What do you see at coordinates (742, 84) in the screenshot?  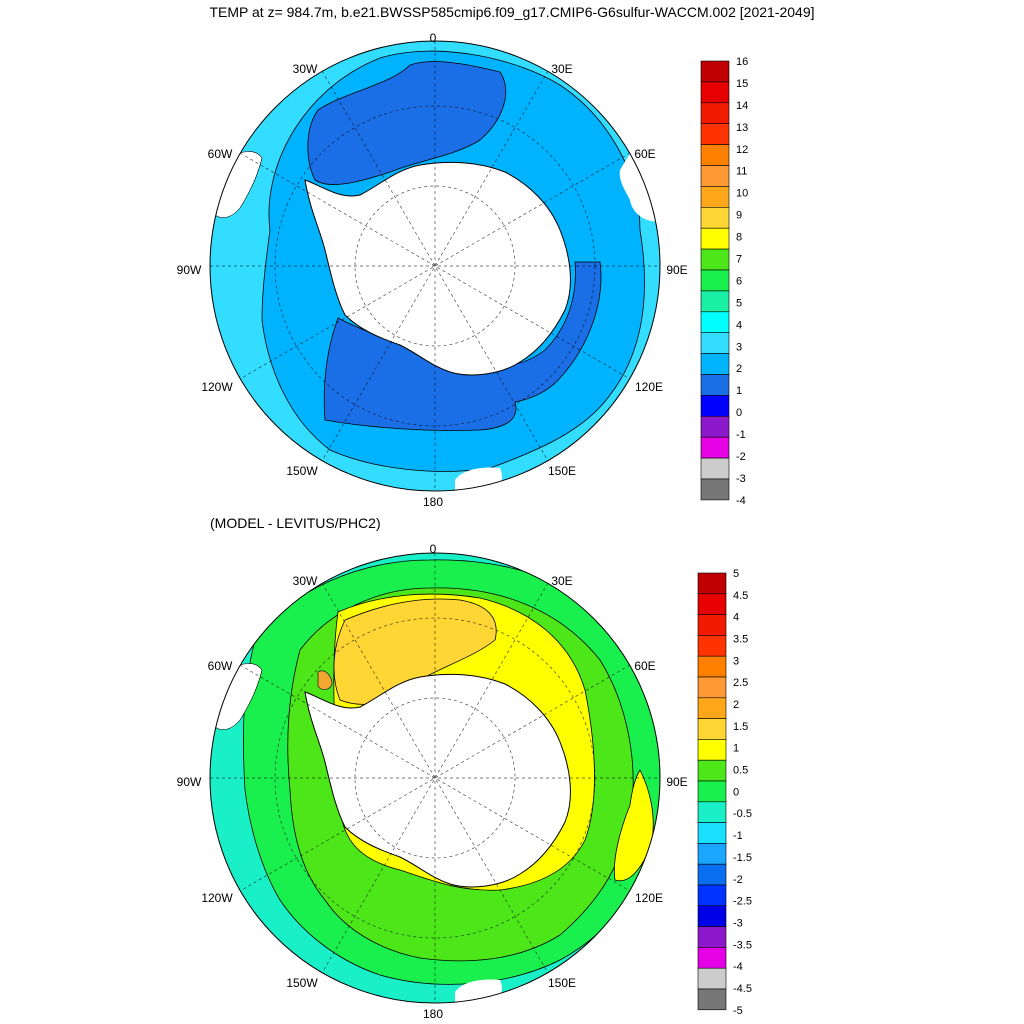 I see `top-colorbar-tick-label: 15` at bounding box center [742, 84].